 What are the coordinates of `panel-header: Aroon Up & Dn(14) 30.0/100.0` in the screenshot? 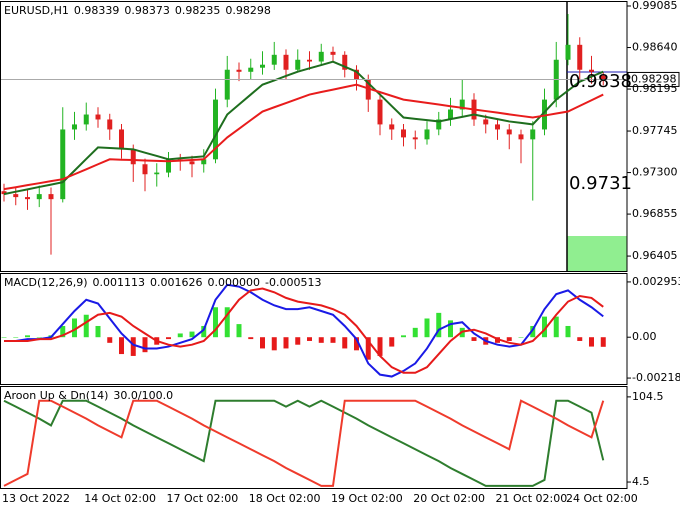 It's located at (88, 395).